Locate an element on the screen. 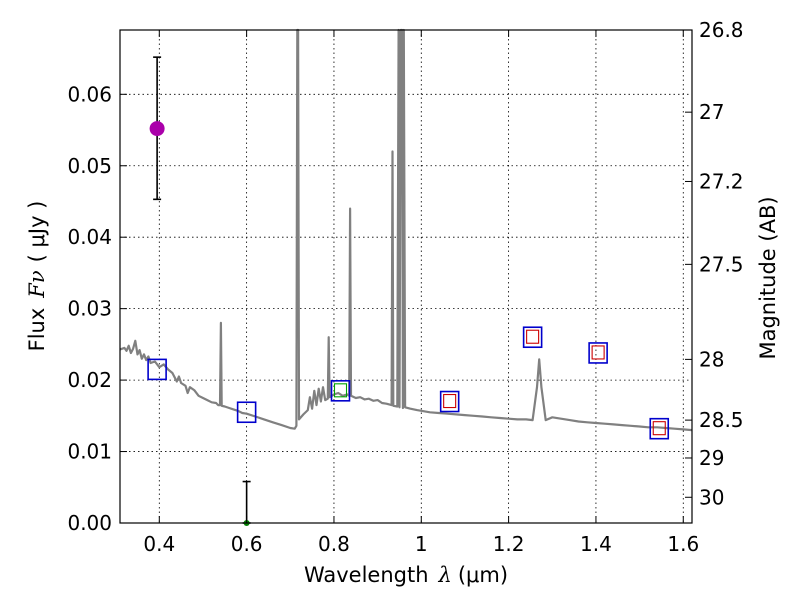 The height and width of the screenshot is (600, 800). flux-point is located at coordinates (157, 129).